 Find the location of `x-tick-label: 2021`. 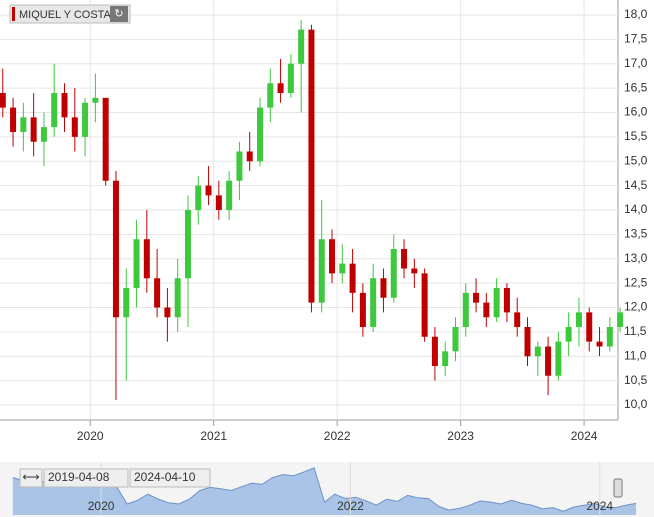

x-tick-label: 2021 is located at coordinates (213, 436).